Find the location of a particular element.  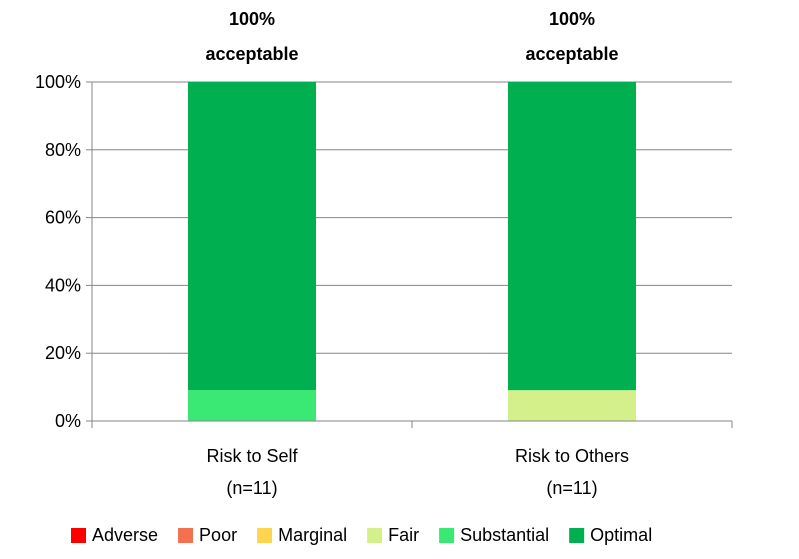

legend-item-optimal: Optimal is located at coordinates (610, 535).